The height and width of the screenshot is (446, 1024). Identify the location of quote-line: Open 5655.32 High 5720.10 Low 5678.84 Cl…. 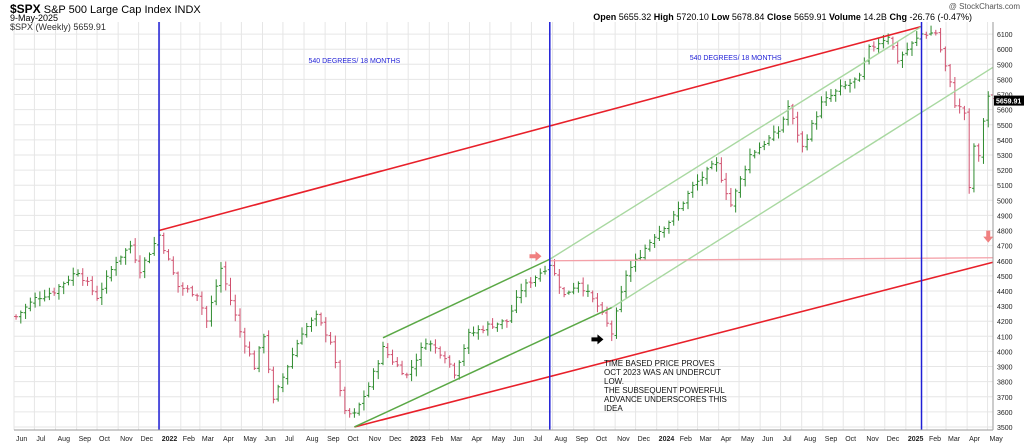
(782, 17).